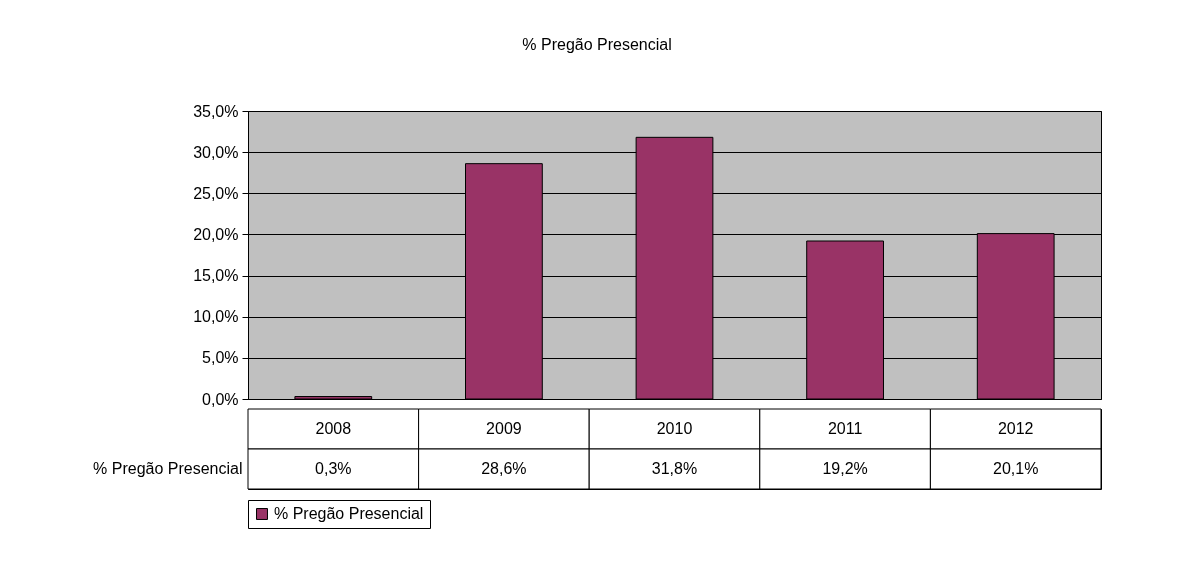 The height and width of the screenshot is (565, 1186). What do you see at coordinates (597, 44) in the screenshot?
I see `chart-title: % Pregão Presencial` at bounding box center [597, 44].